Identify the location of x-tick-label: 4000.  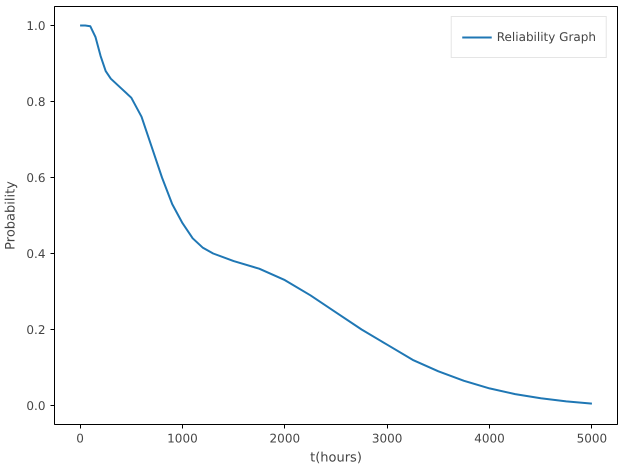
(489, 439).